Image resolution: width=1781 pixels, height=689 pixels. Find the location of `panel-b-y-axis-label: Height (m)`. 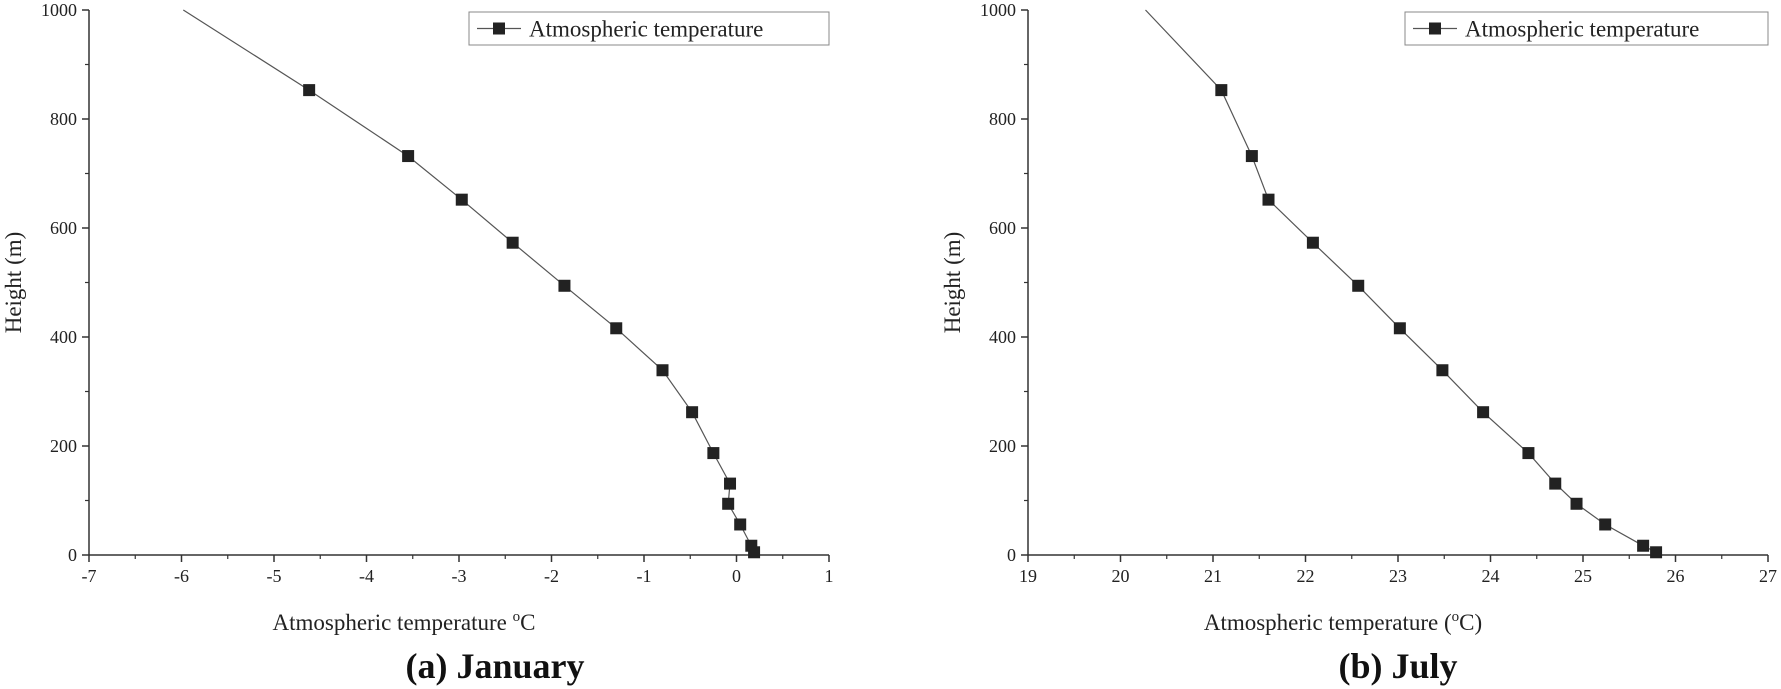

panel-b-y-axis-label: Height (m) is located at coordinates (952, 283).